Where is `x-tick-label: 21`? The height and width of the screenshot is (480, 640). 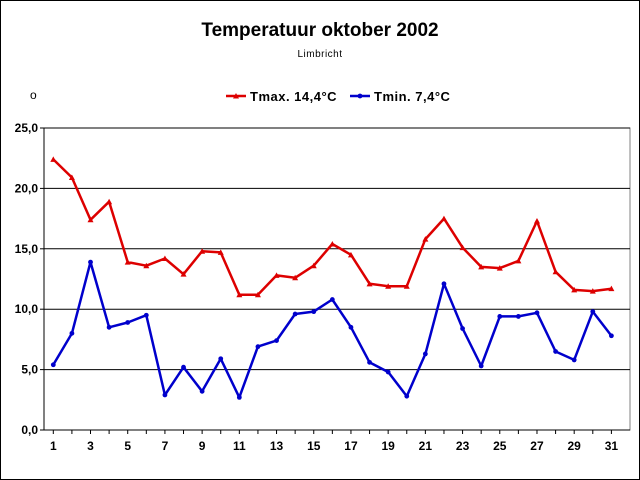
x-tick-label: 21 is located at coordinates (426, 446).